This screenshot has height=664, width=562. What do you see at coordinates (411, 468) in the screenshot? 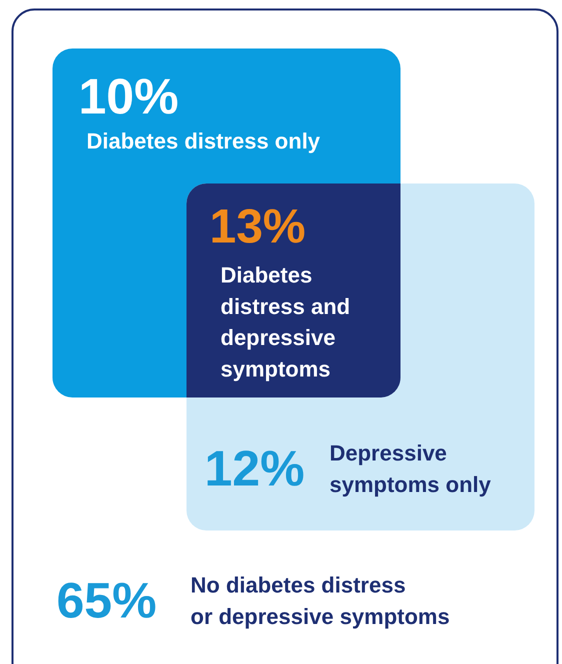
I see `category-label: Depressive symptoms only` at bounding box center [411, 468].